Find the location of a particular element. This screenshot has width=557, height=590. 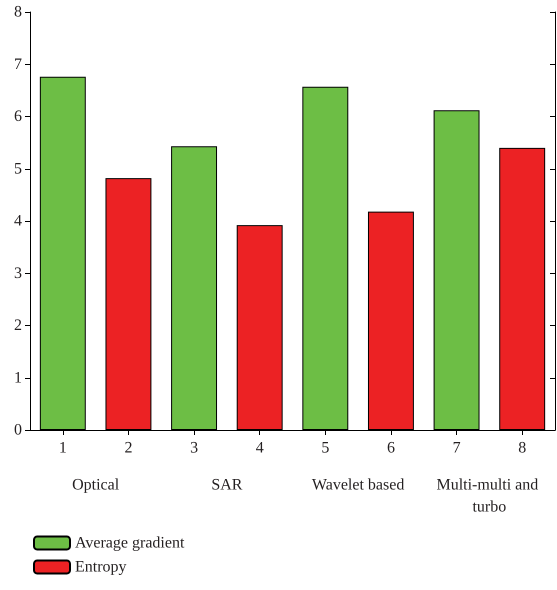

y-tick-label: 2 is located at coordinates (18, 325).